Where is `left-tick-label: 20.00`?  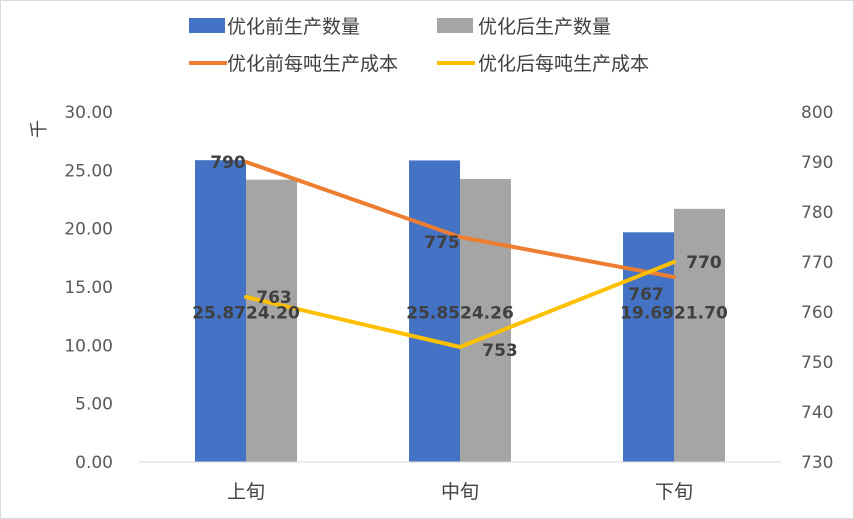 left-tick-label: 20.00 is located at coordinates (88, 230).